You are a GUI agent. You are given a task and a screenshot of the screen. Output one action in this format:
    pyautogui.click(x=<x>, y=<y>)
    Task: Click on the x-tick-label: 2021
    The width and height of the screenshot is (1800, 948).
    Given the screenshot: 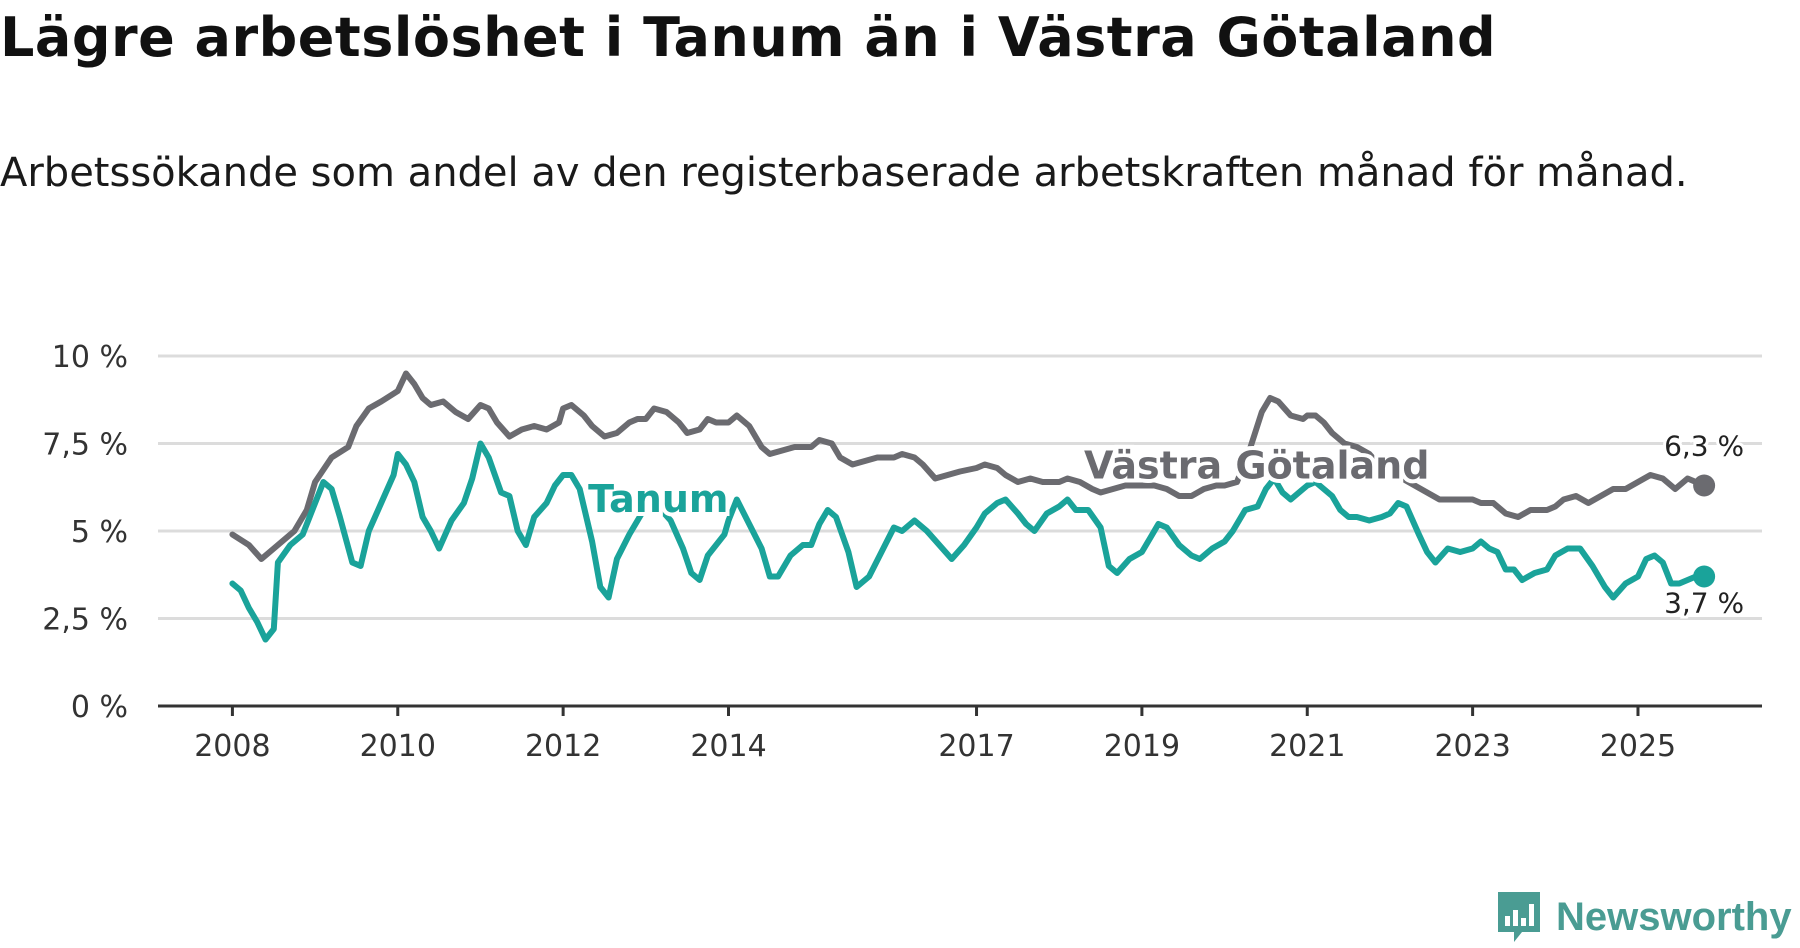 What is the action you would take?
    pyautogui.click(x=1307, y=746)
    